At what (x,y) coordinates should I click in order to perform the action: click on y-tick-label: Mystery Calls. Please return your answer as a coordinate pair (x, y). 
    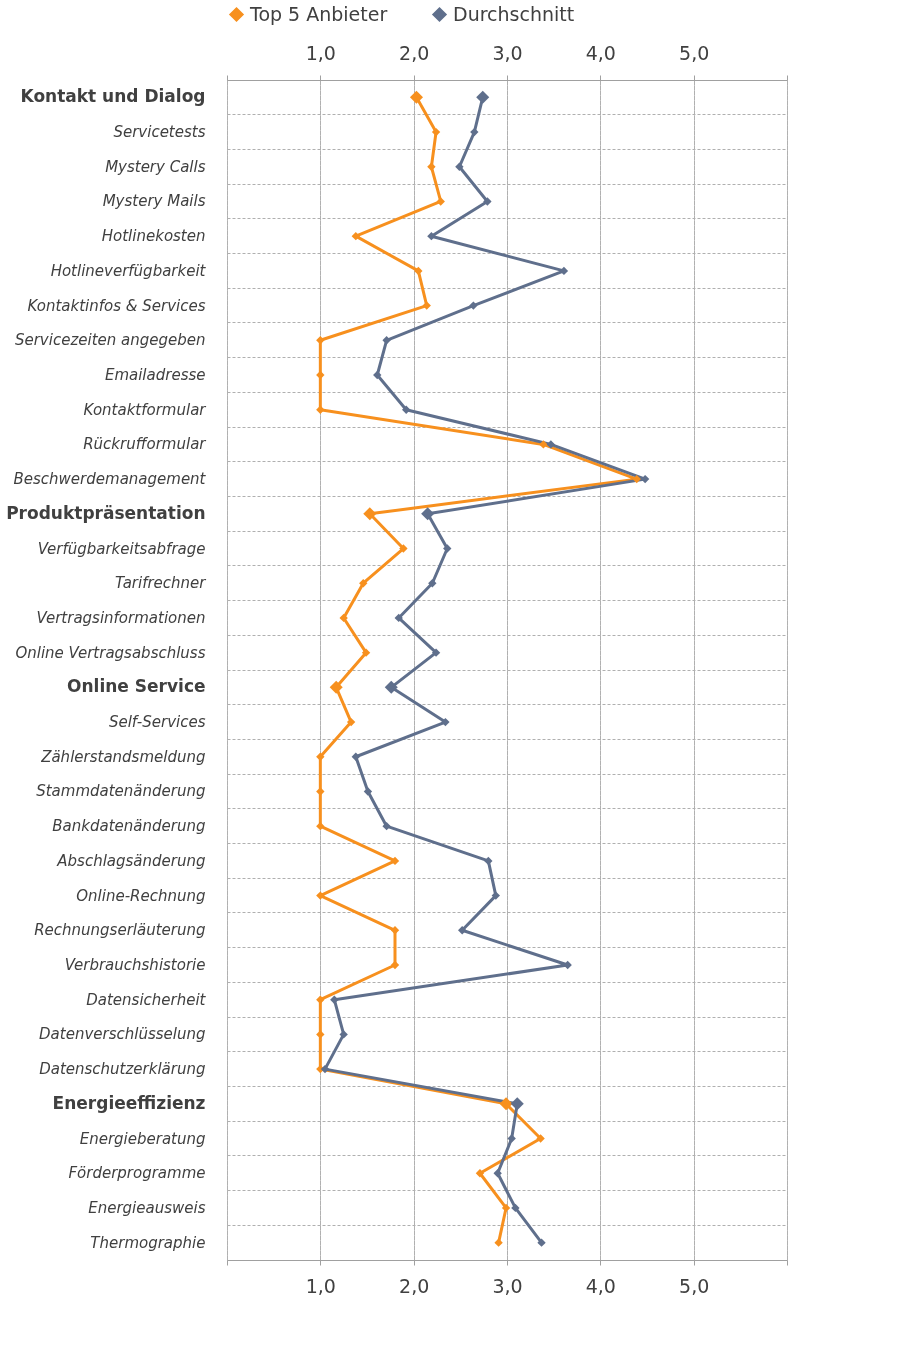
    Looking at the image, I should click on (155, 166).